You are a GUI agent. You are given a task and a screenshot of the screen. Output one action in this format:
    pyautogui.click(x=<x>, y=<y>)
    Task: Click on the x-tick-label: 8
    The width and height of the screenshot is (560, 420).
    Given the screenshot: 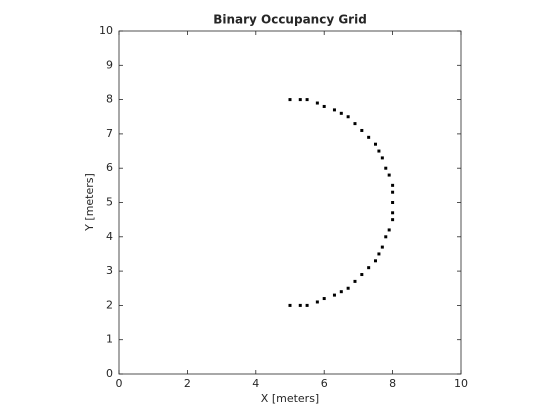 What is the action you would take?
    pyautogui.click(x=392, y=383)
    